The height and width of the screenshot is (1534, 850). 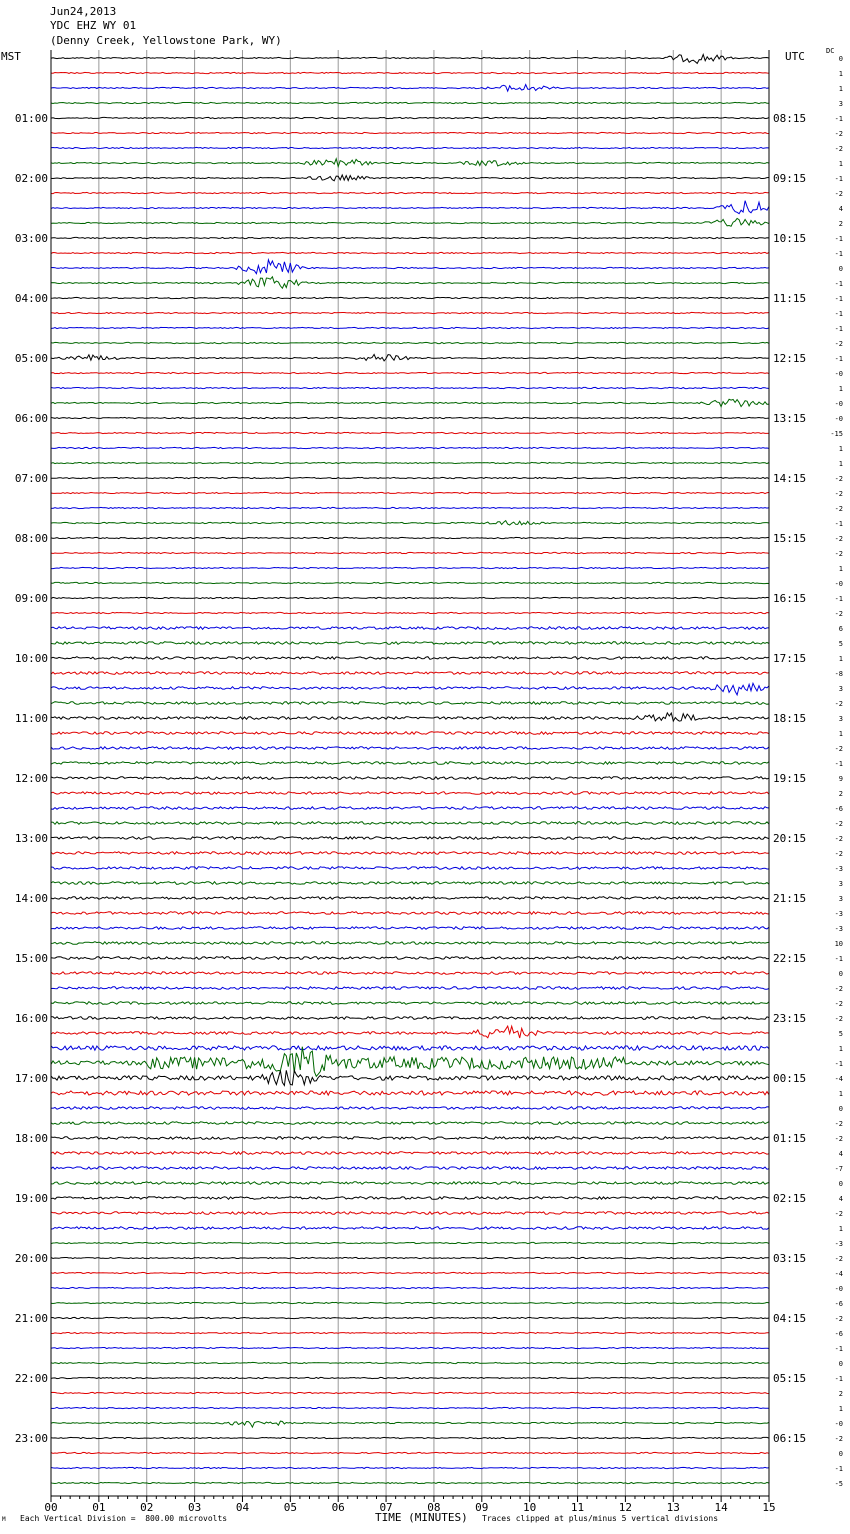 What do you see at coordinates (768, 1507) in the screenshot?
I see `x-tick-label: 15` at bounding box center [768, 1507].